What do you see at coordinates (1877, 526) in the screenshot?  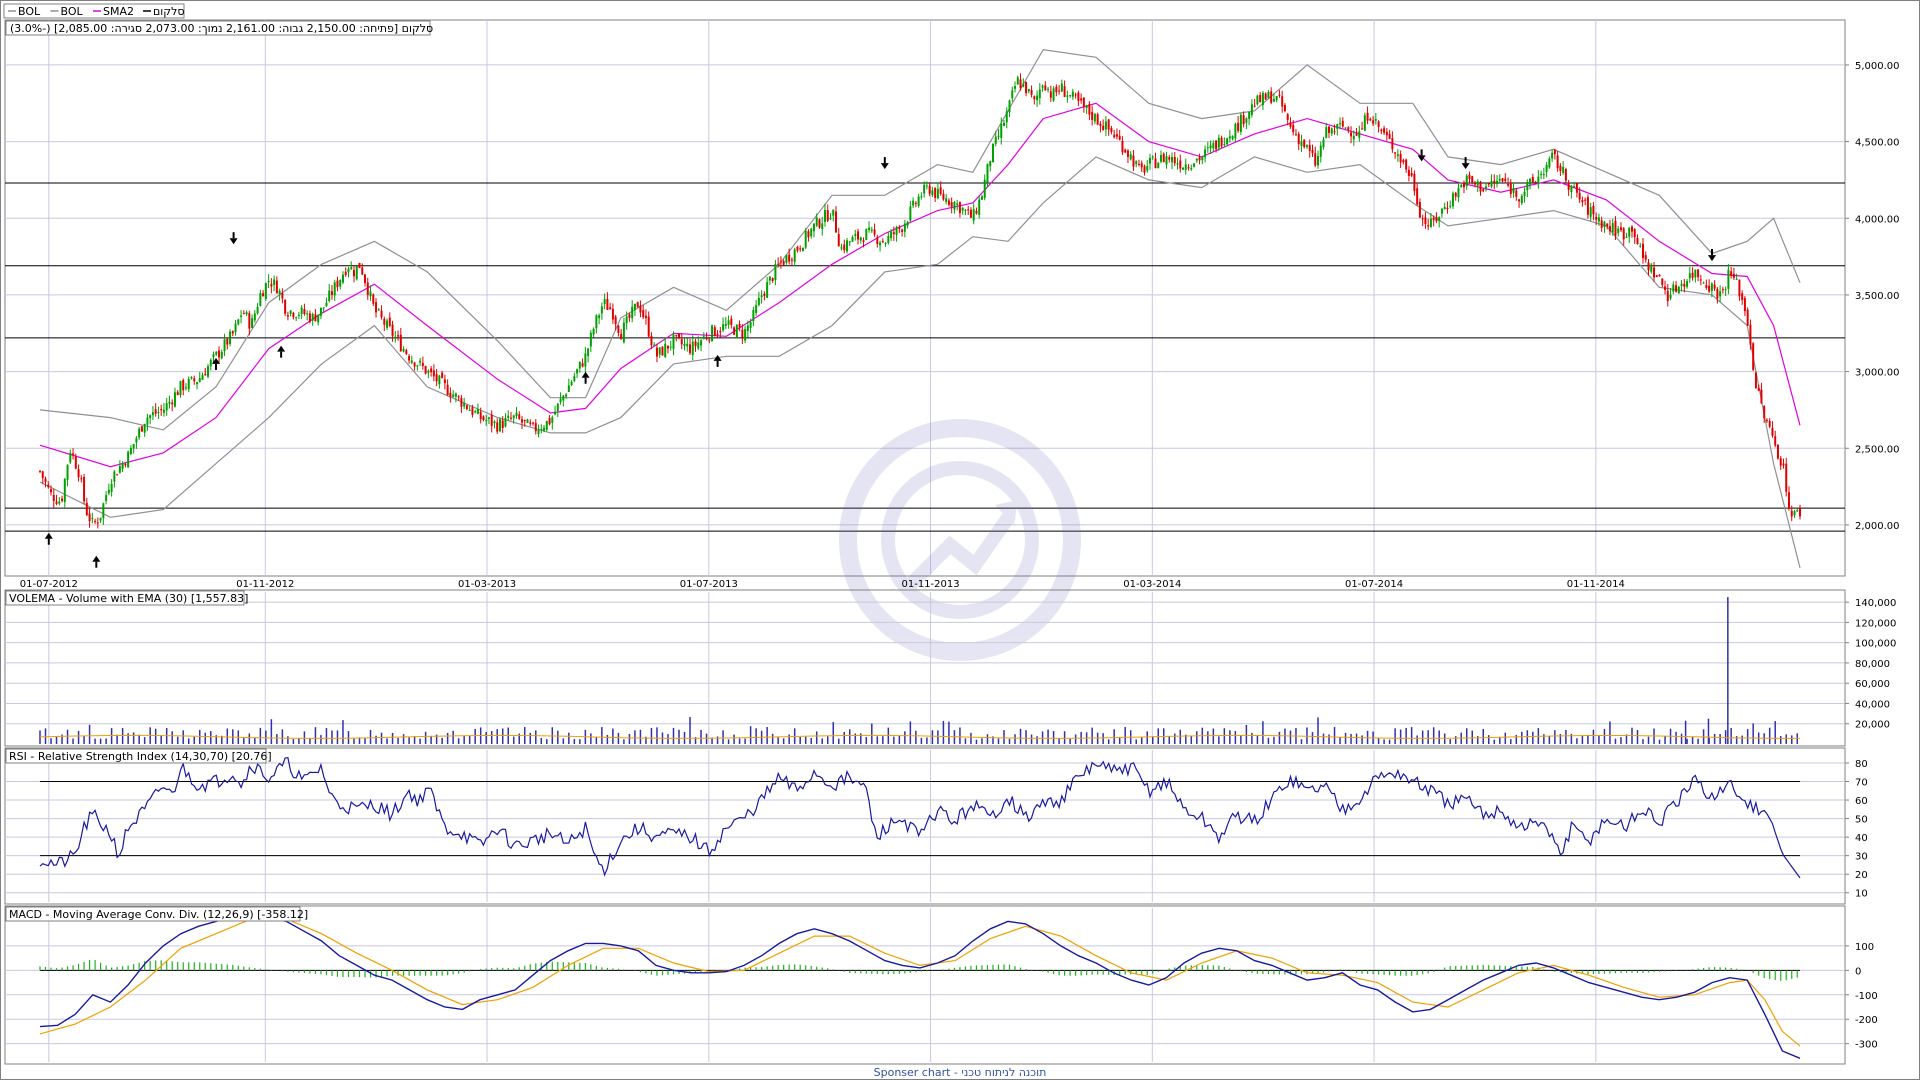 I see `price-tick-label: 2,000.00` at bounding box center [1877, 526].